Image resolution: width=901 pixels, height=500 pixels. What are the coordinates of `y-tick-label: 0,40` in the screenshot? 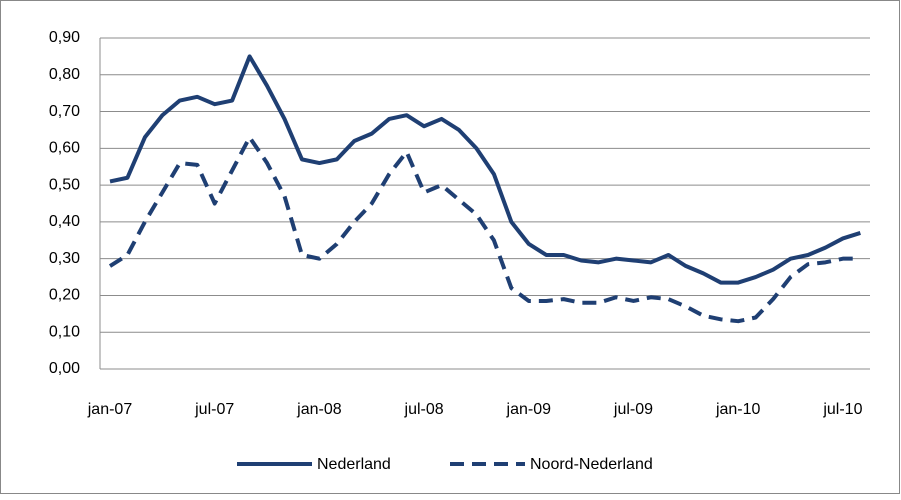 It's located at (64, 221).